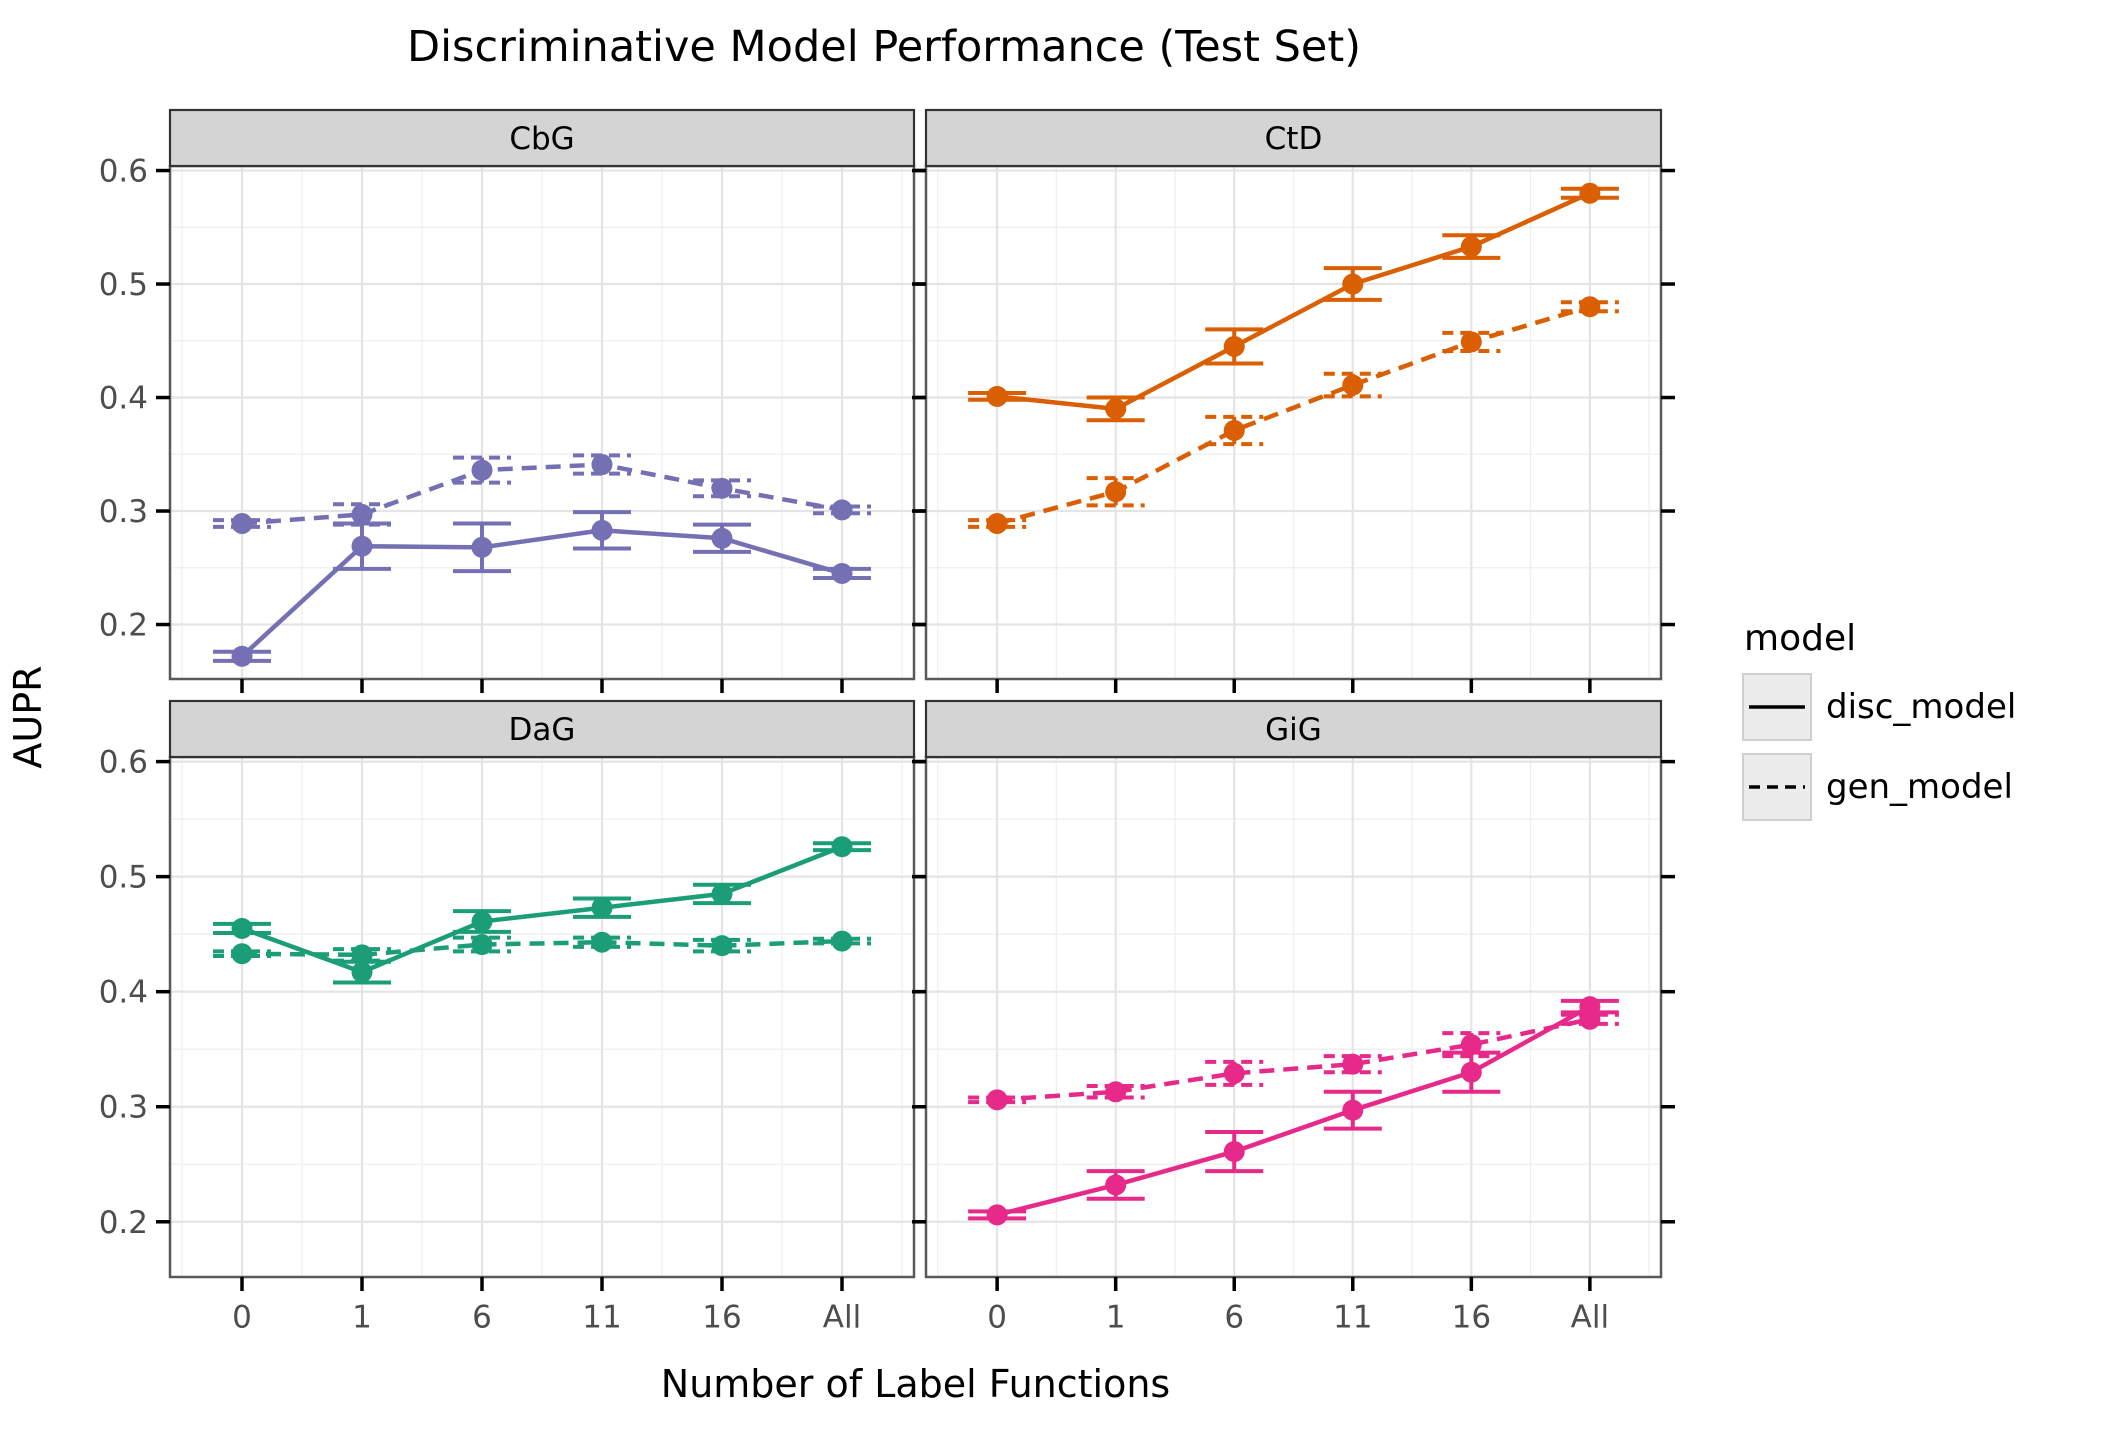 The image size is (2105, 1431). I want to click on data-point-CtD-gen_model-All, so click(1590, 307).